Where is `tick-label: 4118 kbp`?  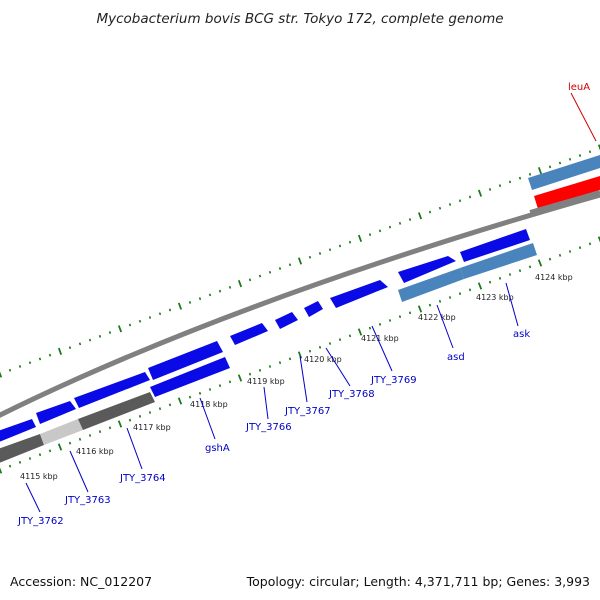
tick-label: 4118 kbp is located at coordinates (209, 404).